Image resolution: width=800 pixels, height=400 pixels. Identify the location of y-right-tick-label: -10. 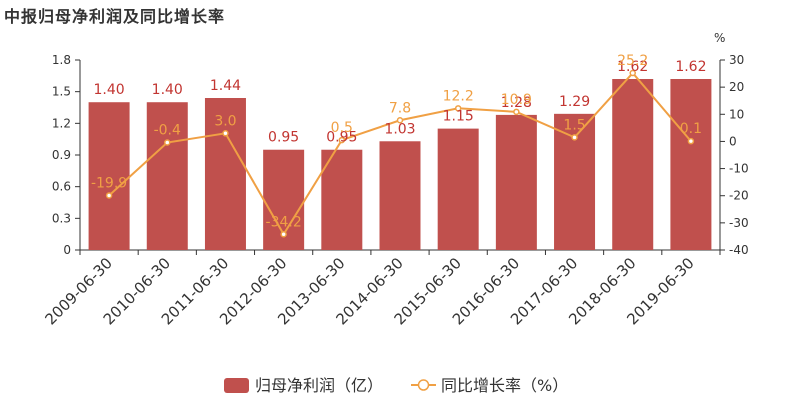
(739, 169).